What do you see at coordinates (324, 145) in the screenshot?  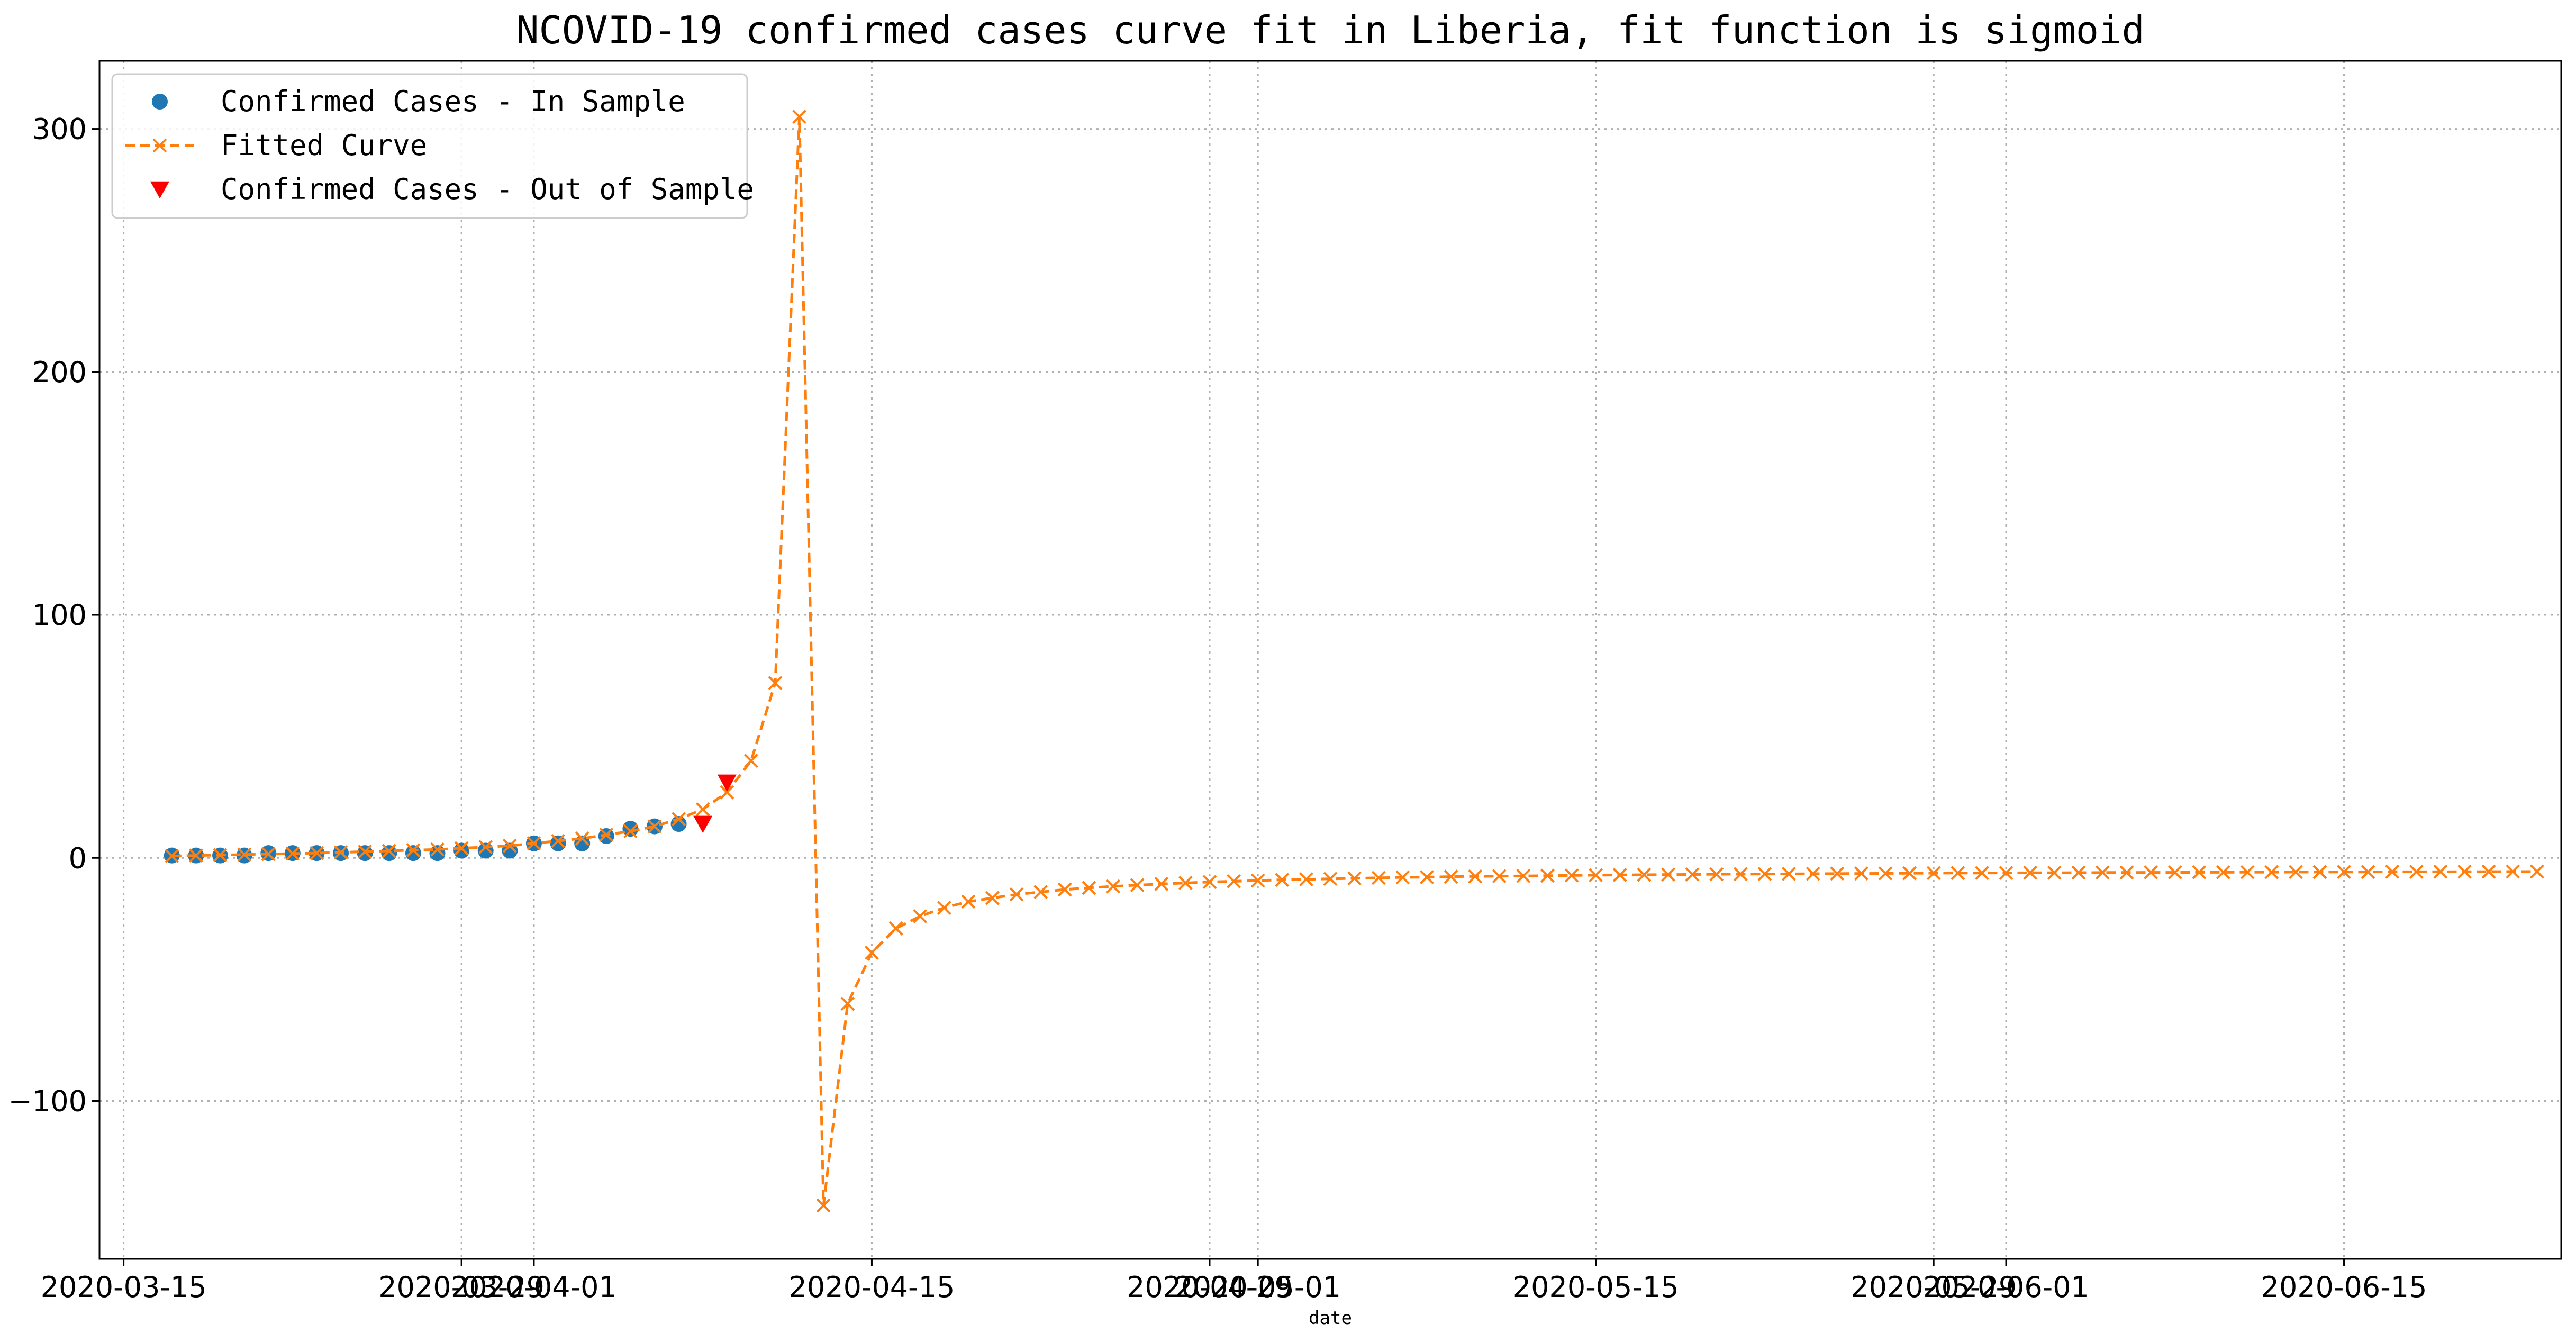 I see `legend-label: Fitted Curve` at bounding box center [324, 145].